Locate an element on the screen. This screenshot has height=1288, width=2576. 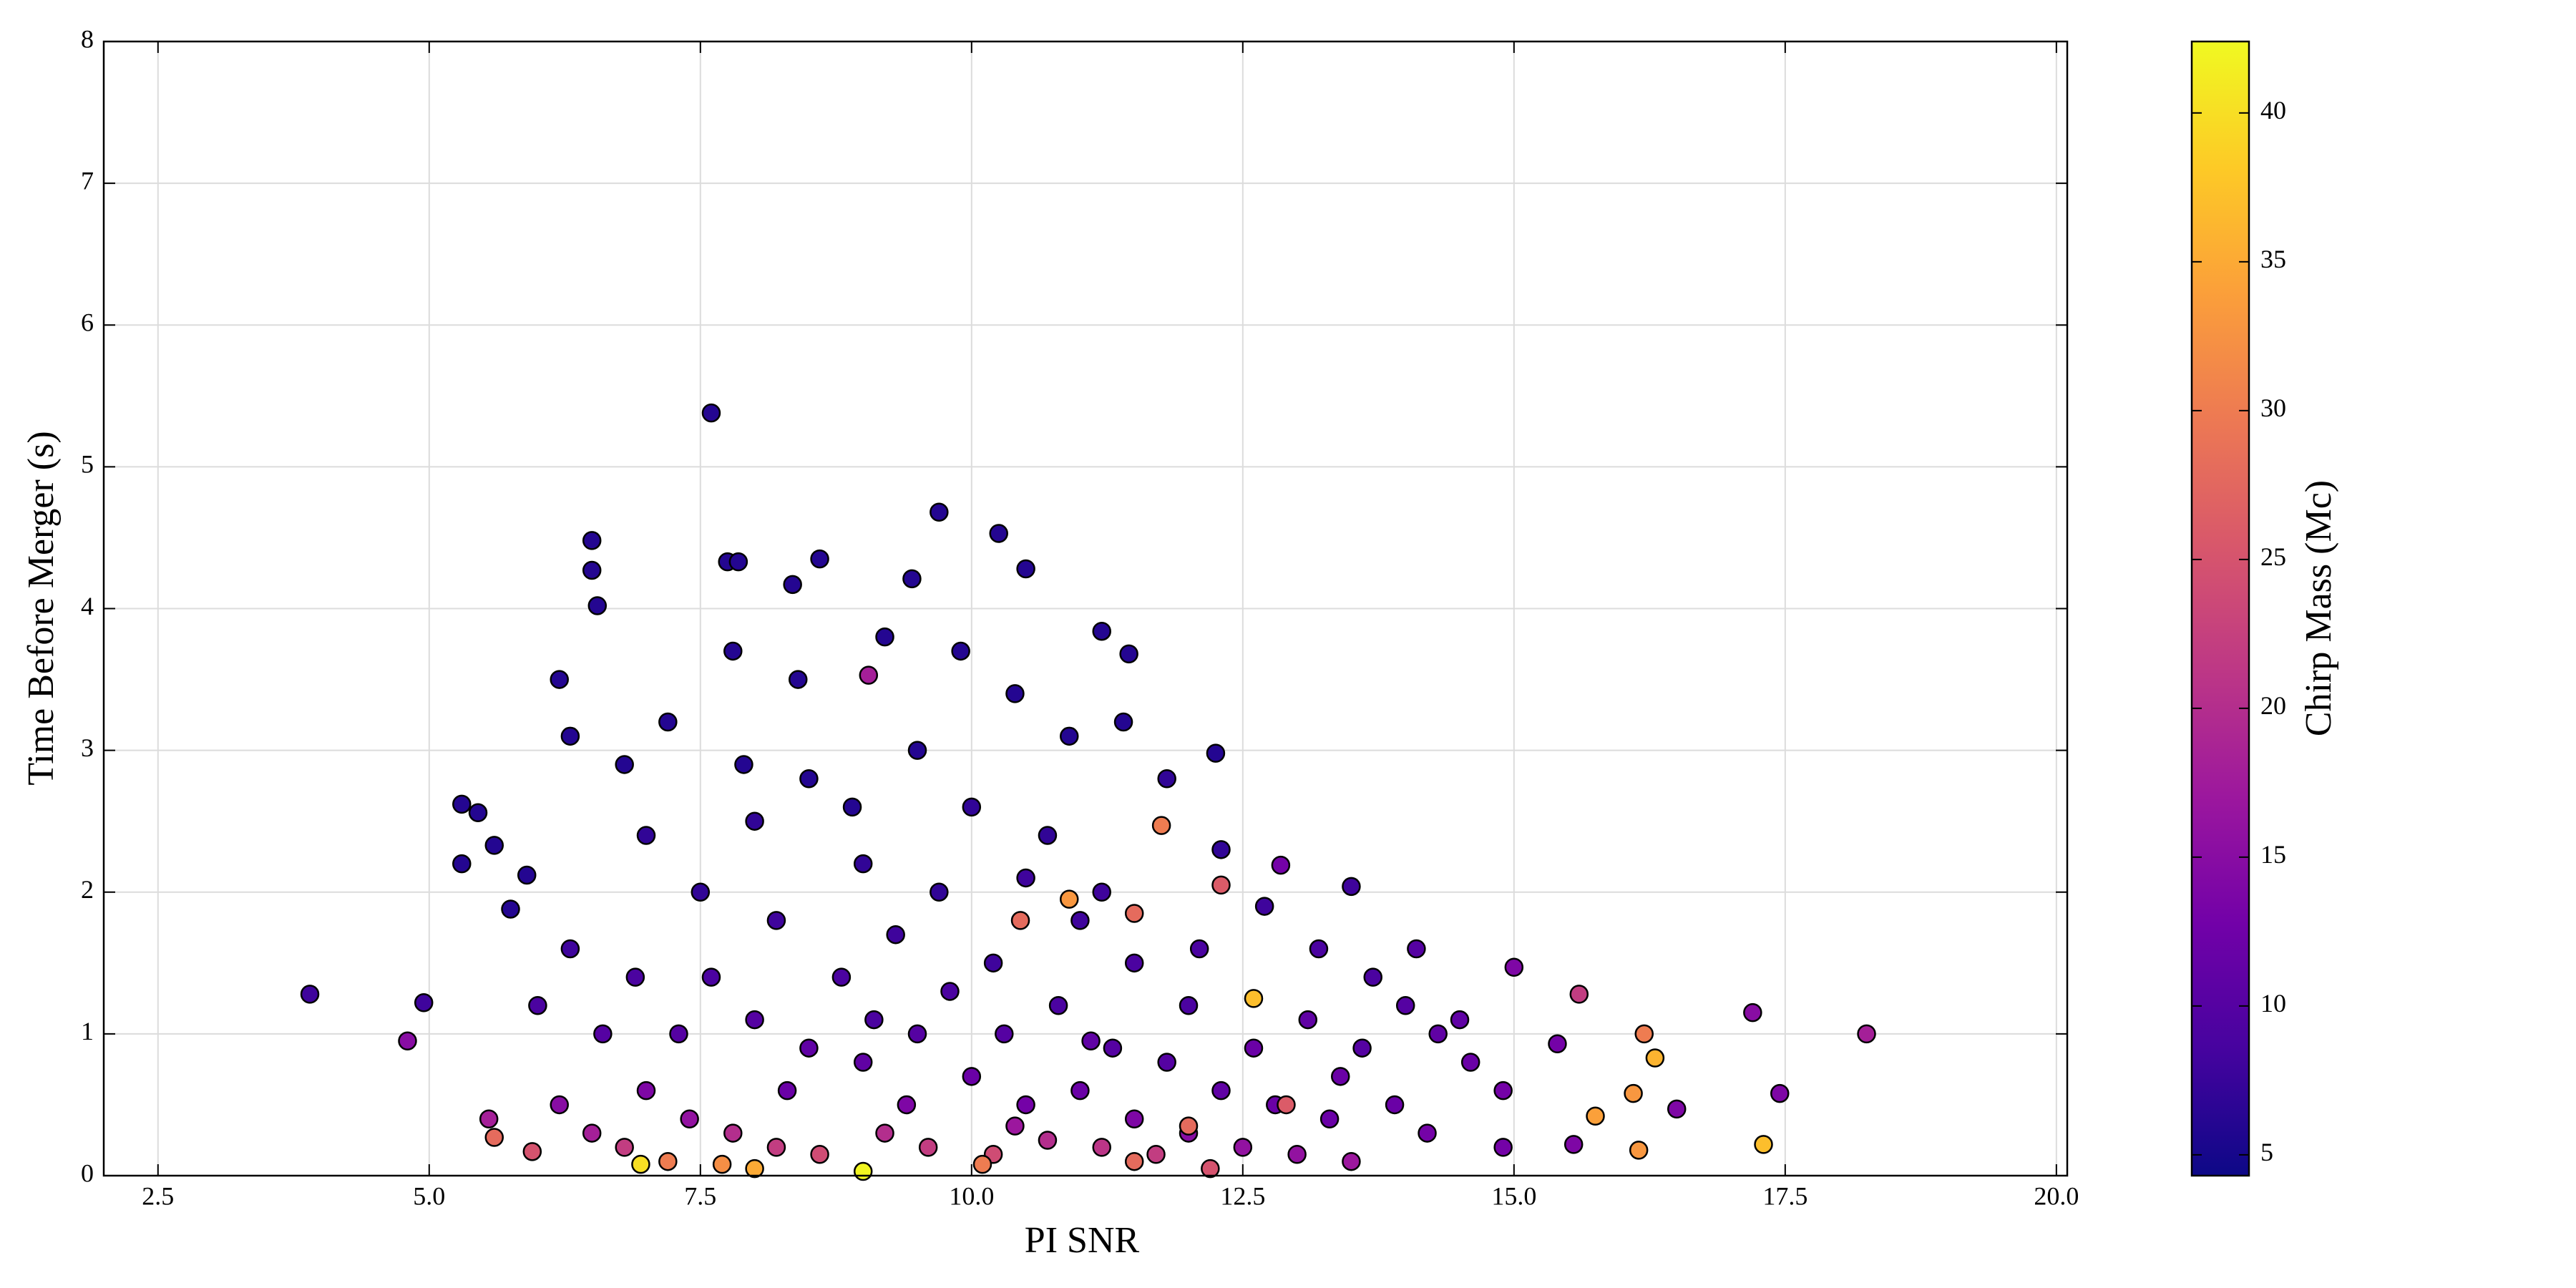
colorbar-label: Chirp Mass (Mc) is located at coordinates (2318, 608).